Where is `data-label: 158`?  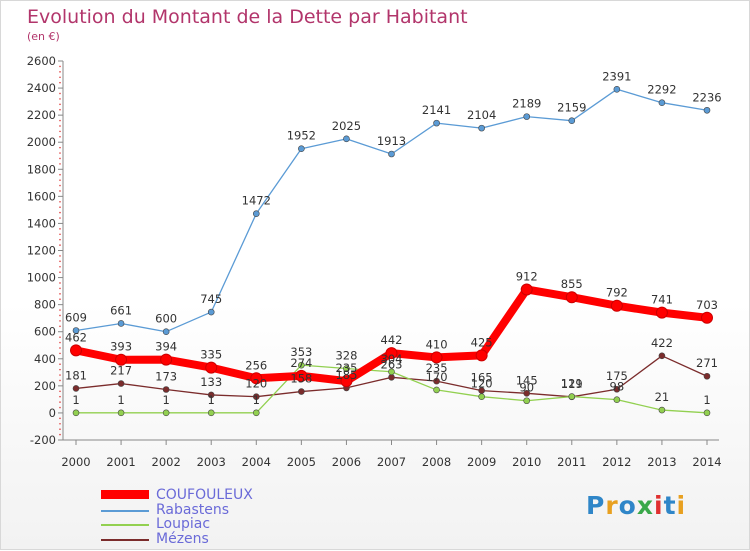 data-label: 158 is located at coordinates (301, 379).